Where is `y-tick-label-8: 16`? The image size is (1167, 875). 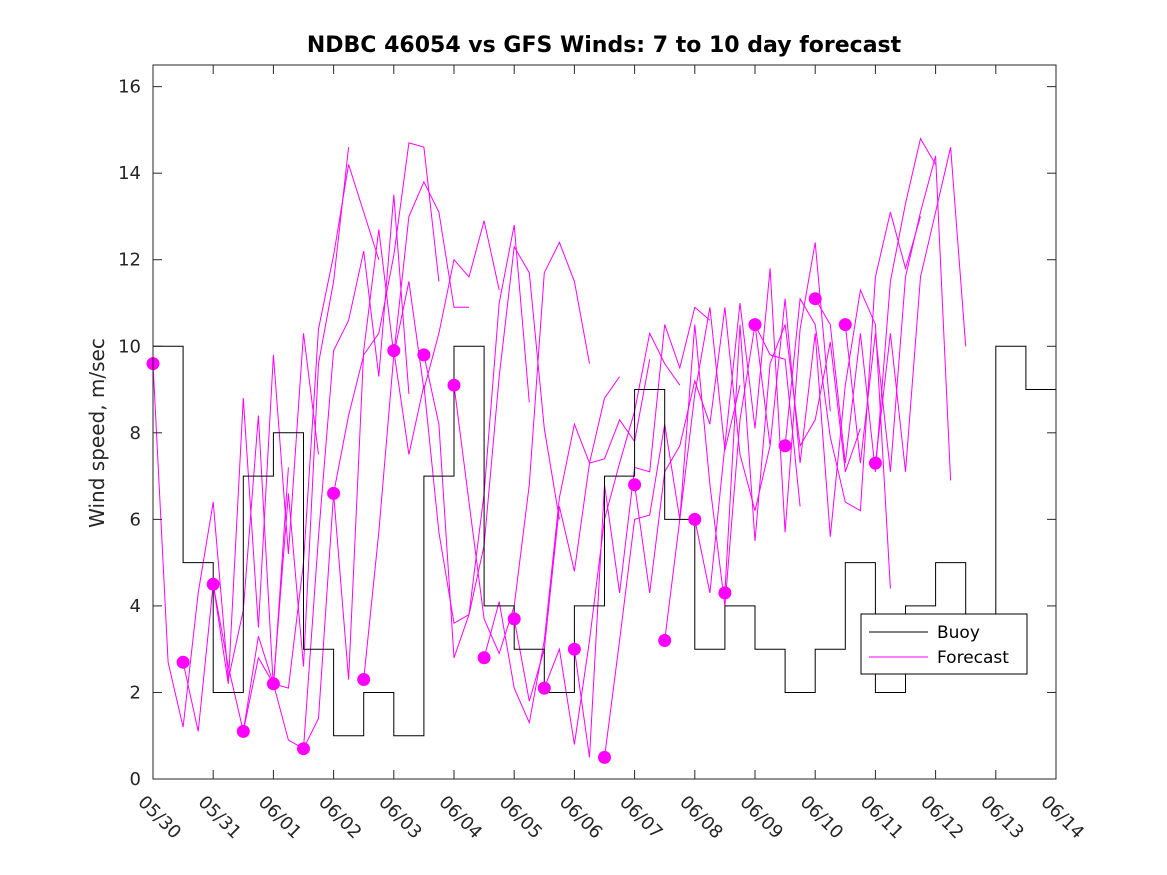 y-tick-label-8: 16 is located at coordinates (129, 87).